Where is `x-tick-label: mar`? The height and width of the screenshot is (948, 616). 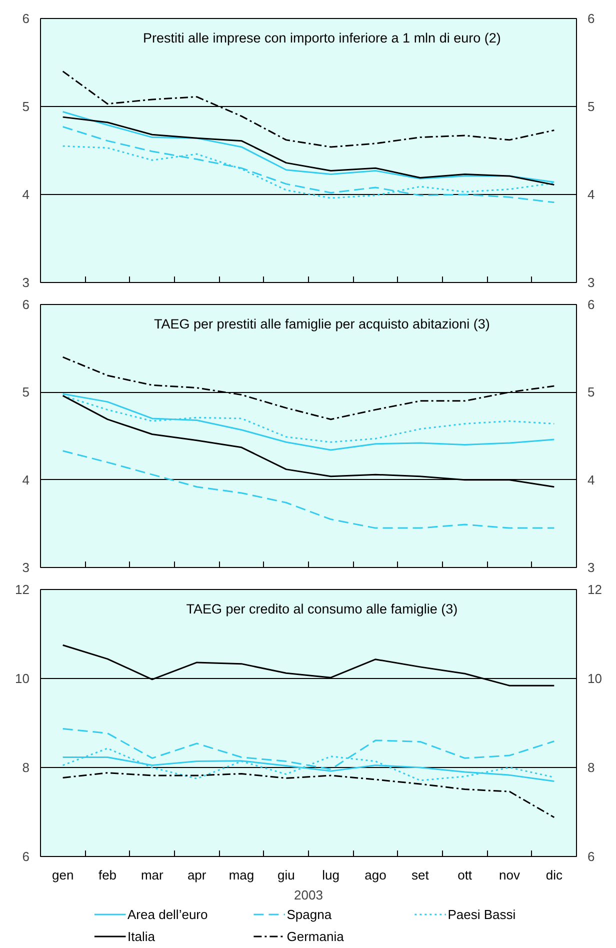 x-tick-label: mar is located at coordinates (152, 875).